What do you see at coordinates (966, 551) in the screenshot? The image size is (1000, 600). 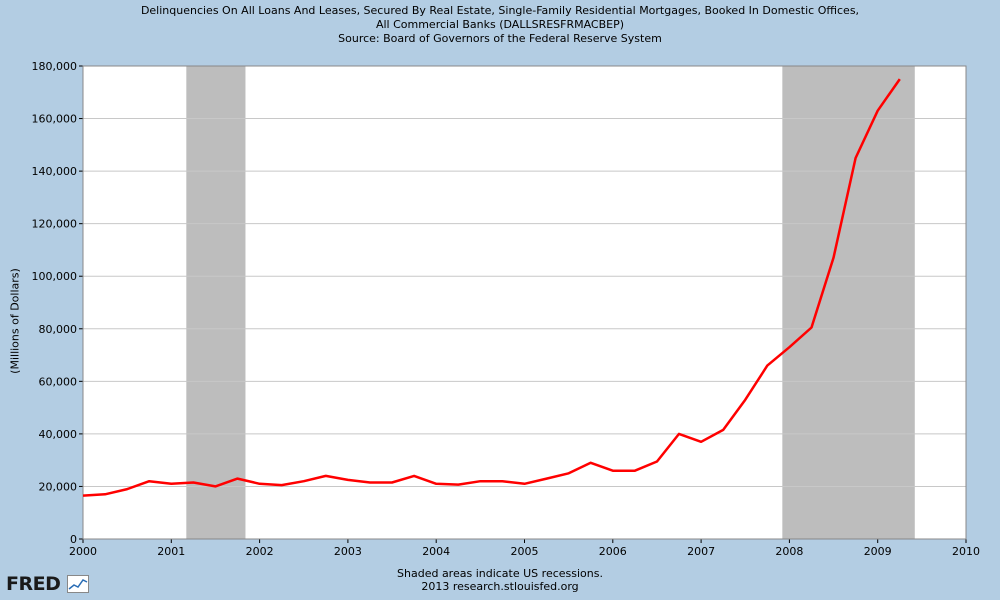 I see `x-tick-label: 2010` at bounding box center [966, 551].